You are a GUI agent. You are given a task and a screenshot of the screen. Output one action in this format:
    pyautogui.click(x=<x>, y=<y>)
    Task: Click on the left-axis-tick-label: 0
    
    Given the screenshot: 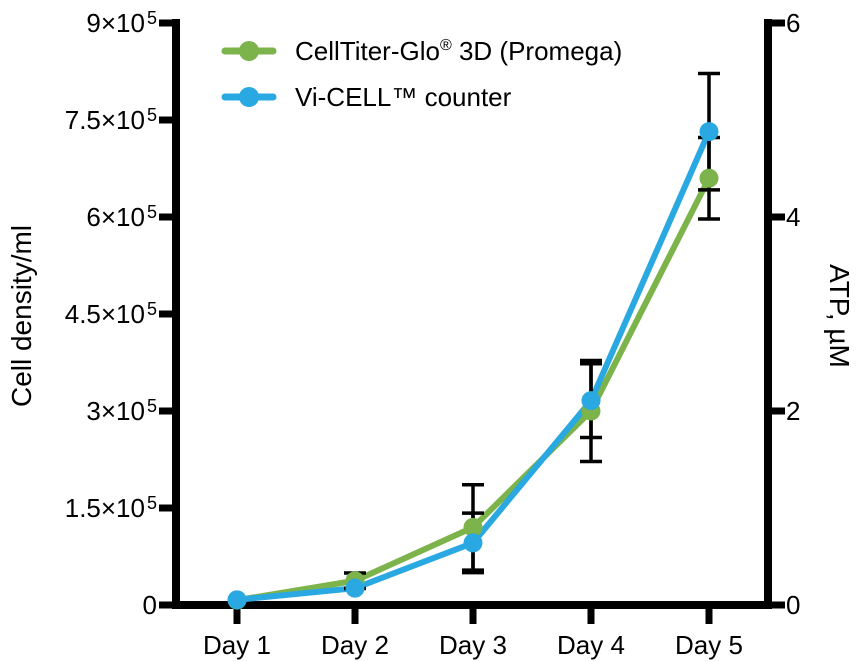 What is the action you would take?
    pyautogui.click(x=149, y=605)
    